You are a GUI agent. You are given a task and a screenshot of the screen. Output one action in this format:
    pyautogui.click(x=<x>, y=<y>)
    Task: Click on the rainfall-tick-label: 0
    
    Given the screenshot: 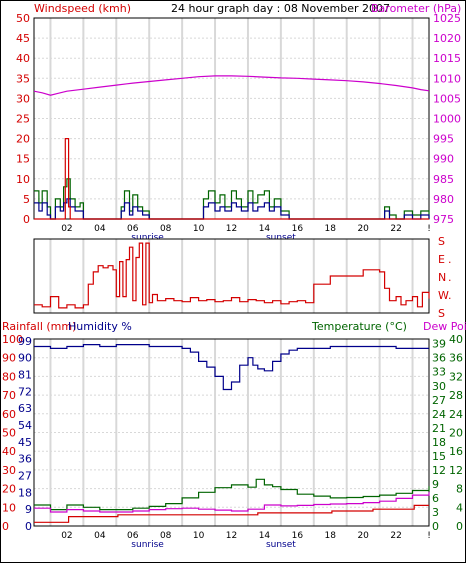 What is the action you would take?
    pyautogui.click(x=5, y=526)
    